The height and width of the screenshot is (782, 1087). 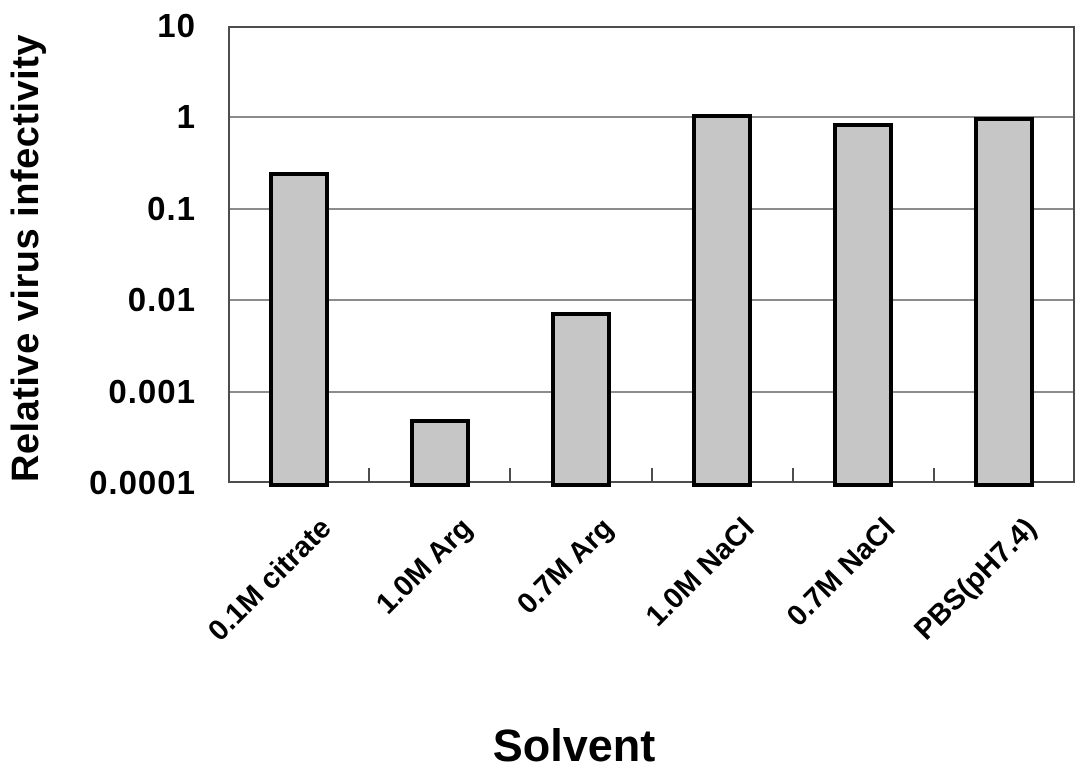 What do you see at coordinates (161, 300) in the screenshot?
I see `y-tick-label: 0.01` at bounding box center [161, 300].